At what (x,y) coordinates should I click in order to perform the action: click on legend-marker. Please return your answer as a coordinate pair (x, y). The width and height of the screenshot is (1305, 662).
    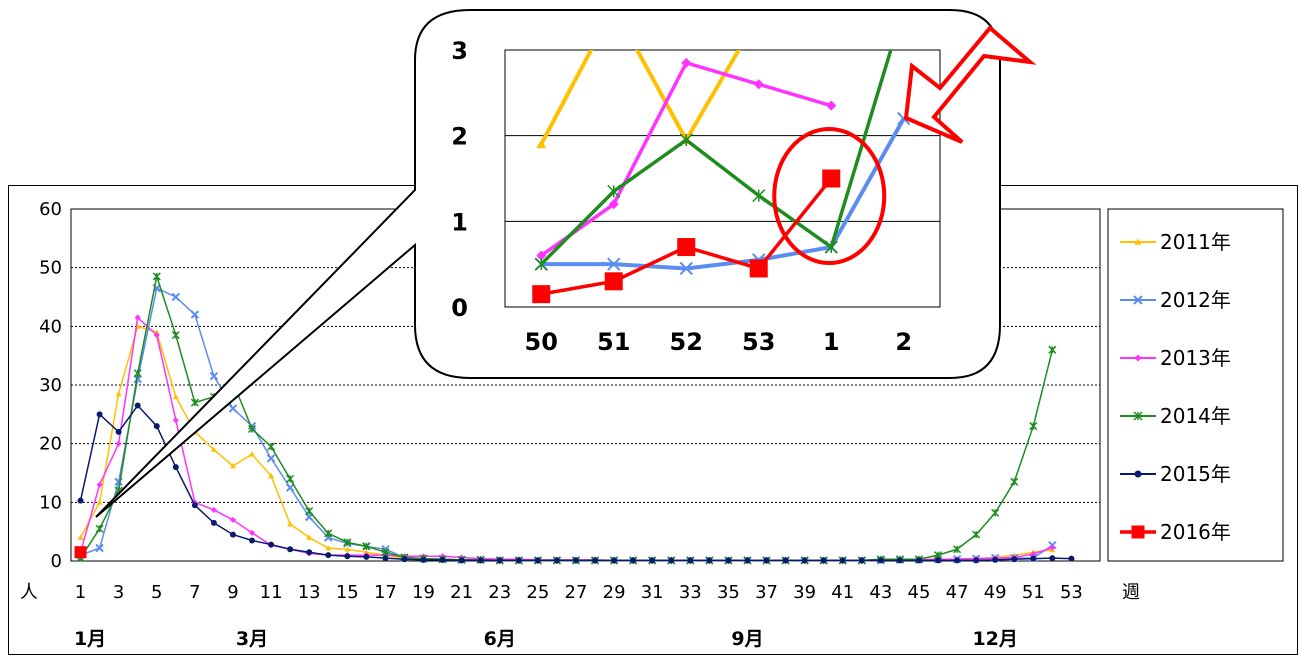
    Looking at the image, I should click on (1138, 532).